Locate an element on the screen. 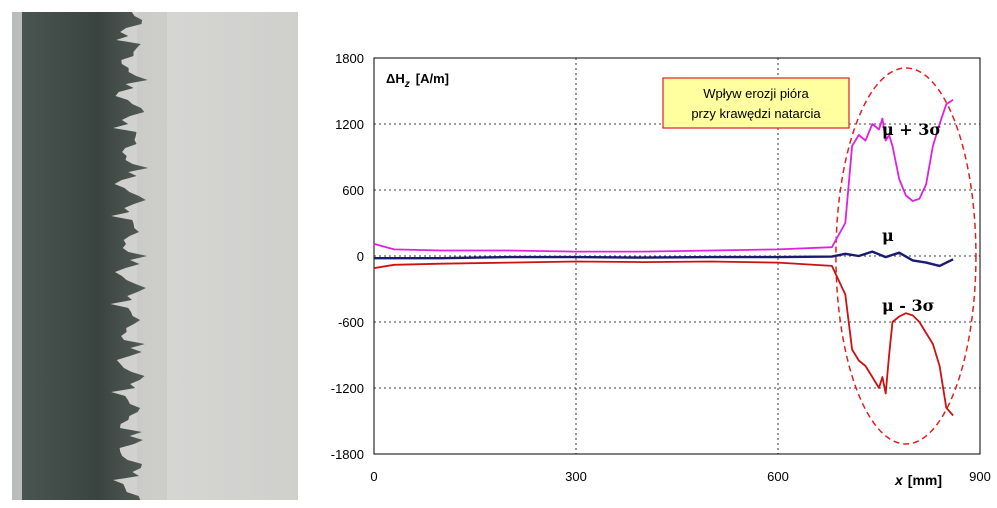 This screenshot has width=997, height=508. x-tick-label: 0 is located at coordinates (373, 476).